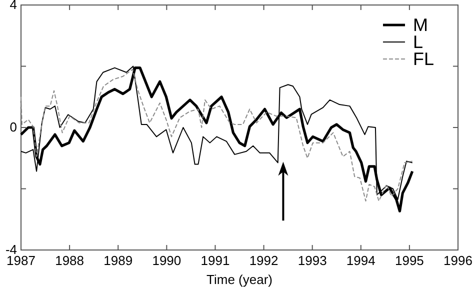  I want to click on x-tick-label: 1990, so click(167, 260).